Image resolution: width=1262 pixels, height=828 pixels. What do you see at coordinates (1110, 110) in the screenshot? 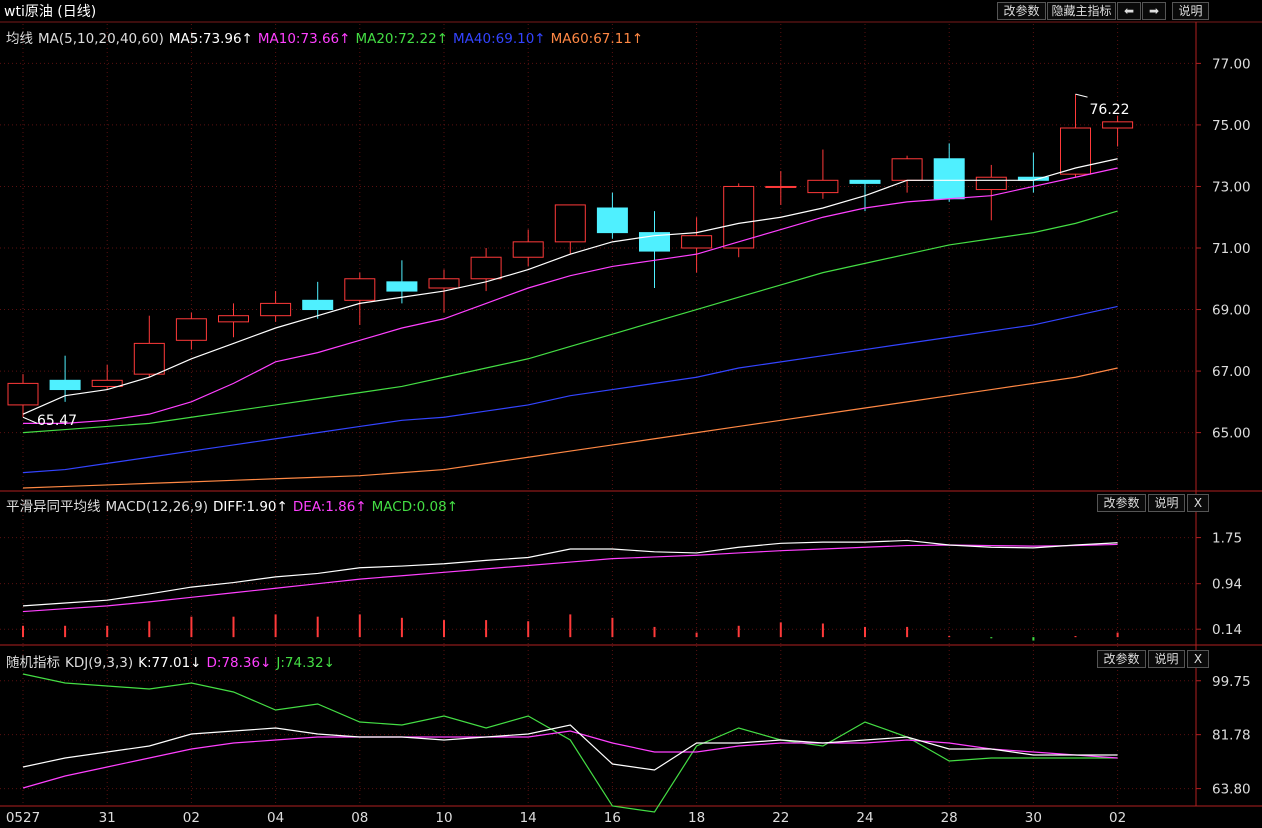
I see `max-price-label: 76.22` at bounding box center [1110, 110].